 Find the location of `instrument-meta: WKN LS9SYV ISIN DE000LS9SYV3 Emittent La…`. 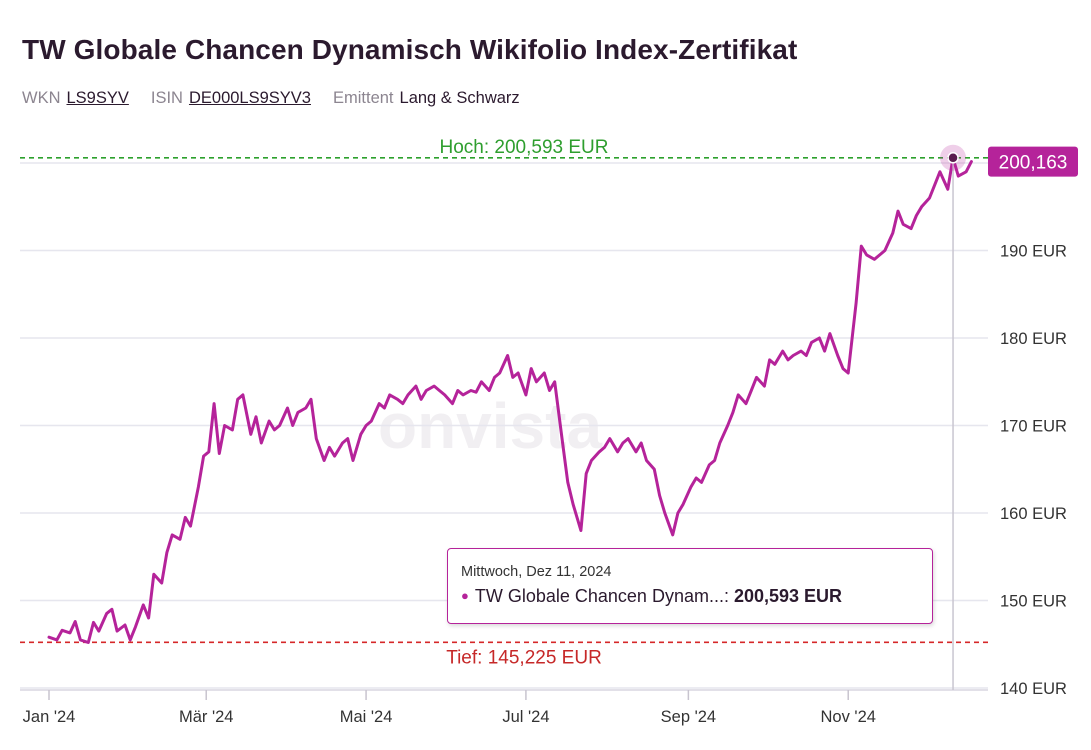

instrument-meta: WKN LS9SYV ISIN DE000LS9SYV3 Emittent La… is located at coordinates (282, 98).